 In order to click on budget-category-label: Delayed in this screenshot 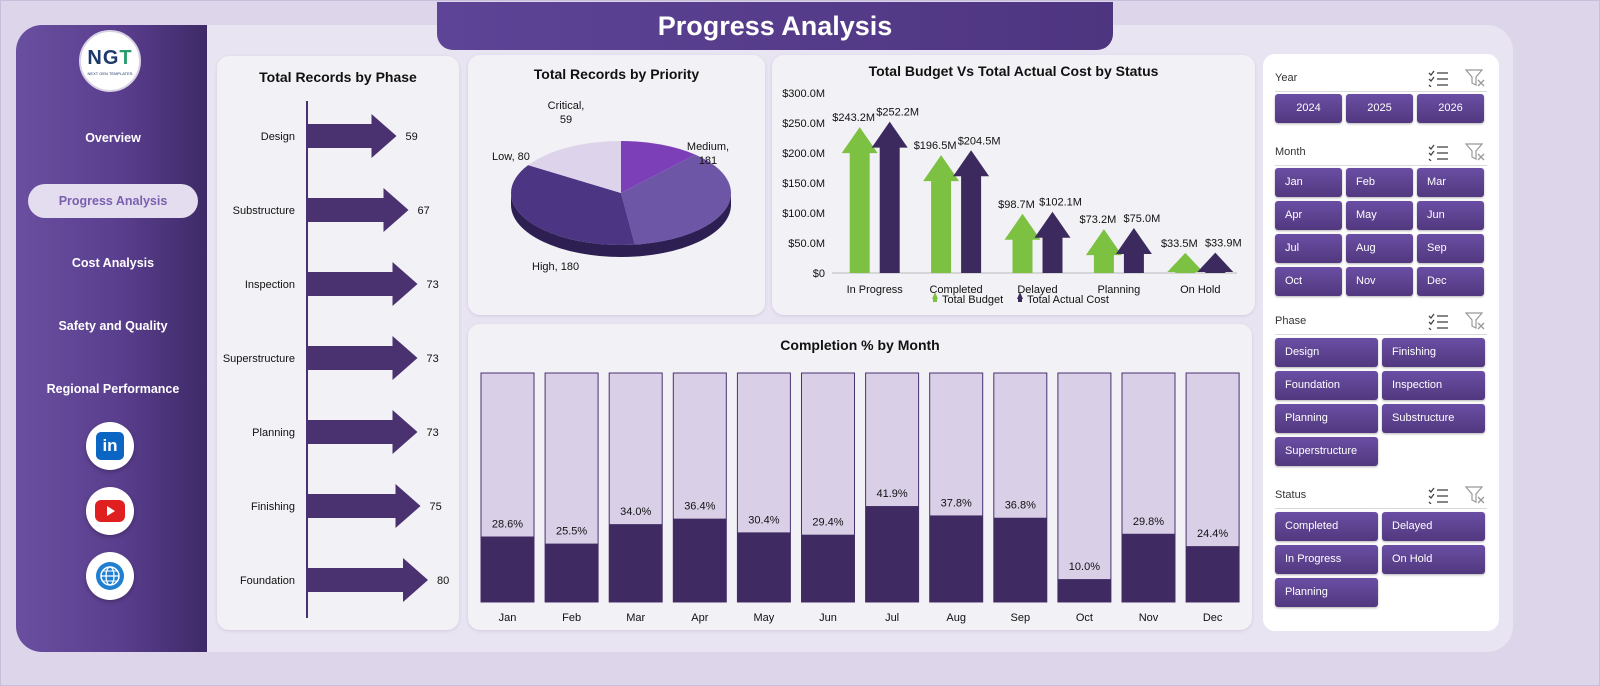, I will do `click(1037, 290)`.